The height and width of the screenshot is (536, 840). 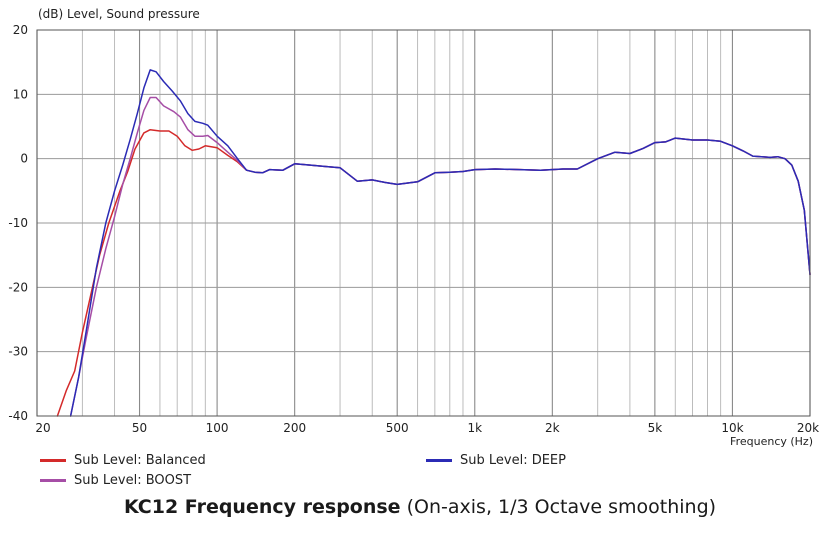 I want to click on x-tick-labels: 20 50 100 200 500 1k 2k 5k 10k 20k, so click(x=427, y=428).